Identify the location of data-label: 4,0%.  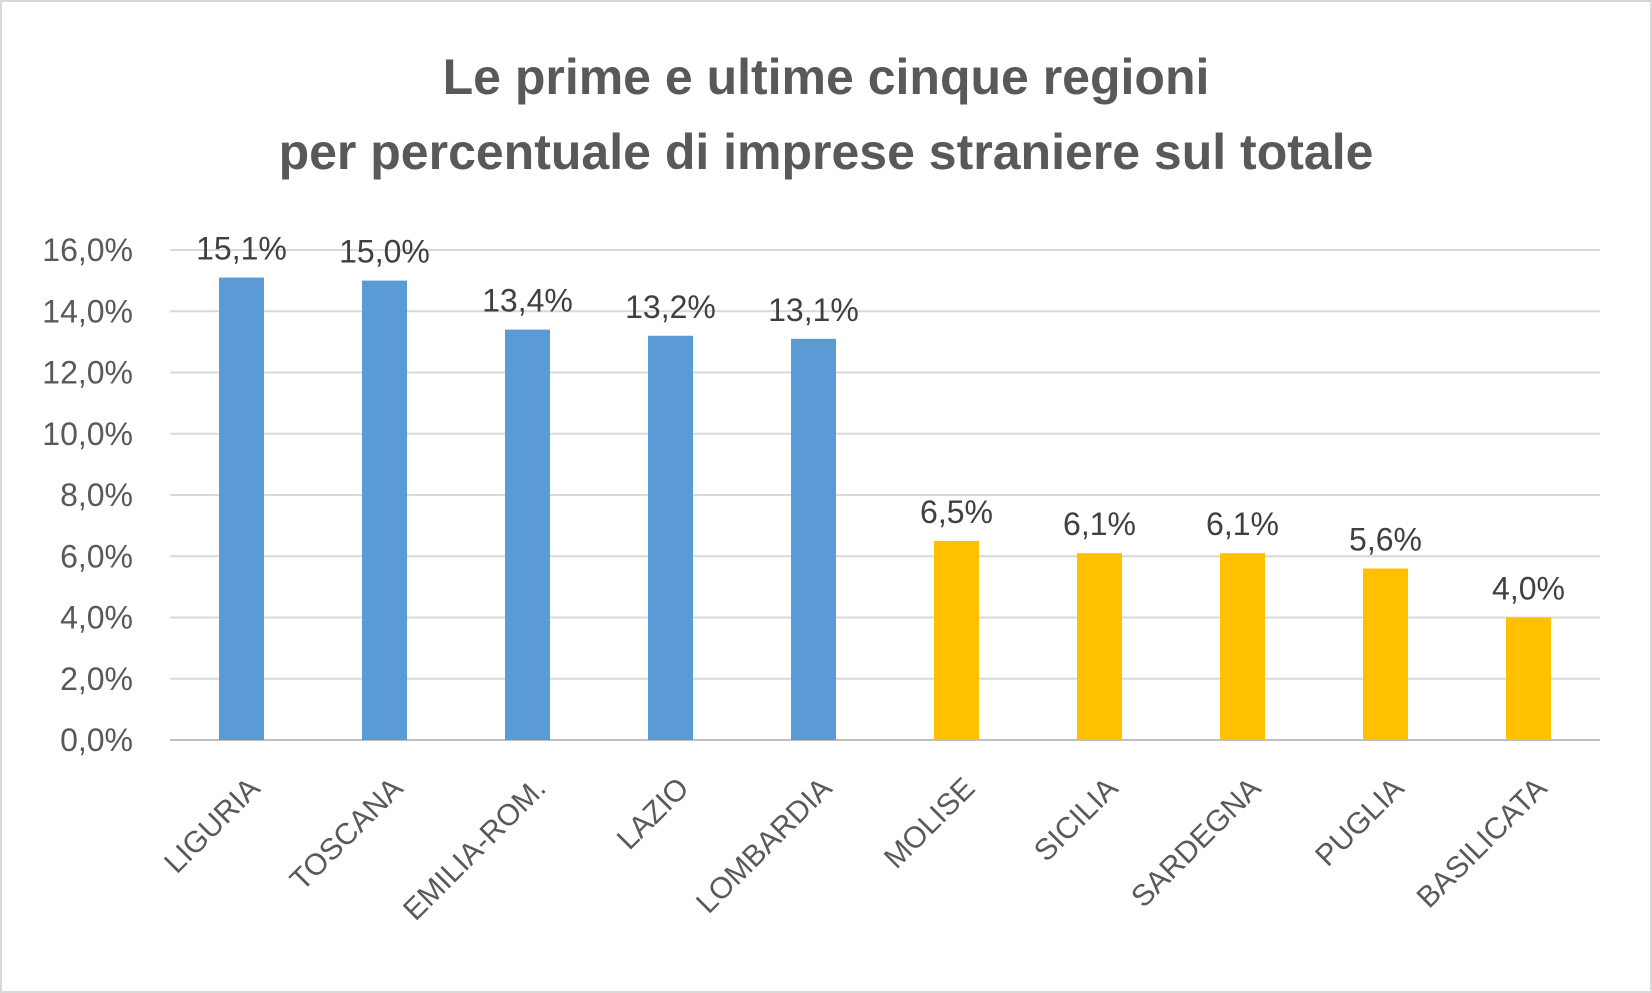
(1528, 589).